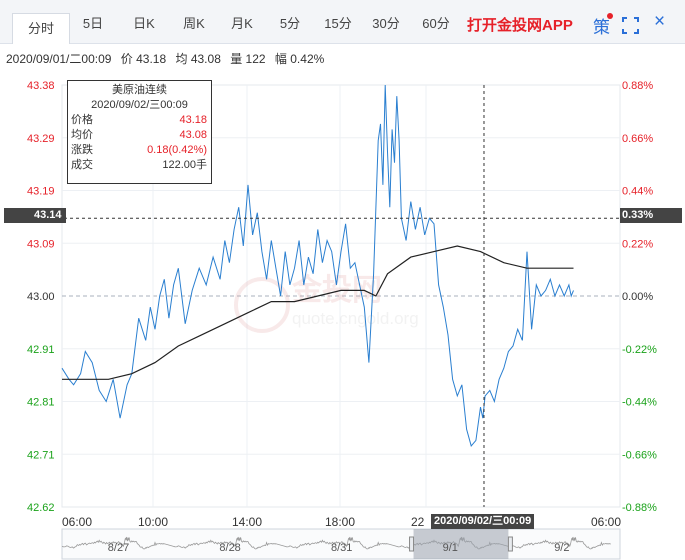 This screenshot has height=560, width=685. I want to click on strategy-button: 策, so click(601, 27).